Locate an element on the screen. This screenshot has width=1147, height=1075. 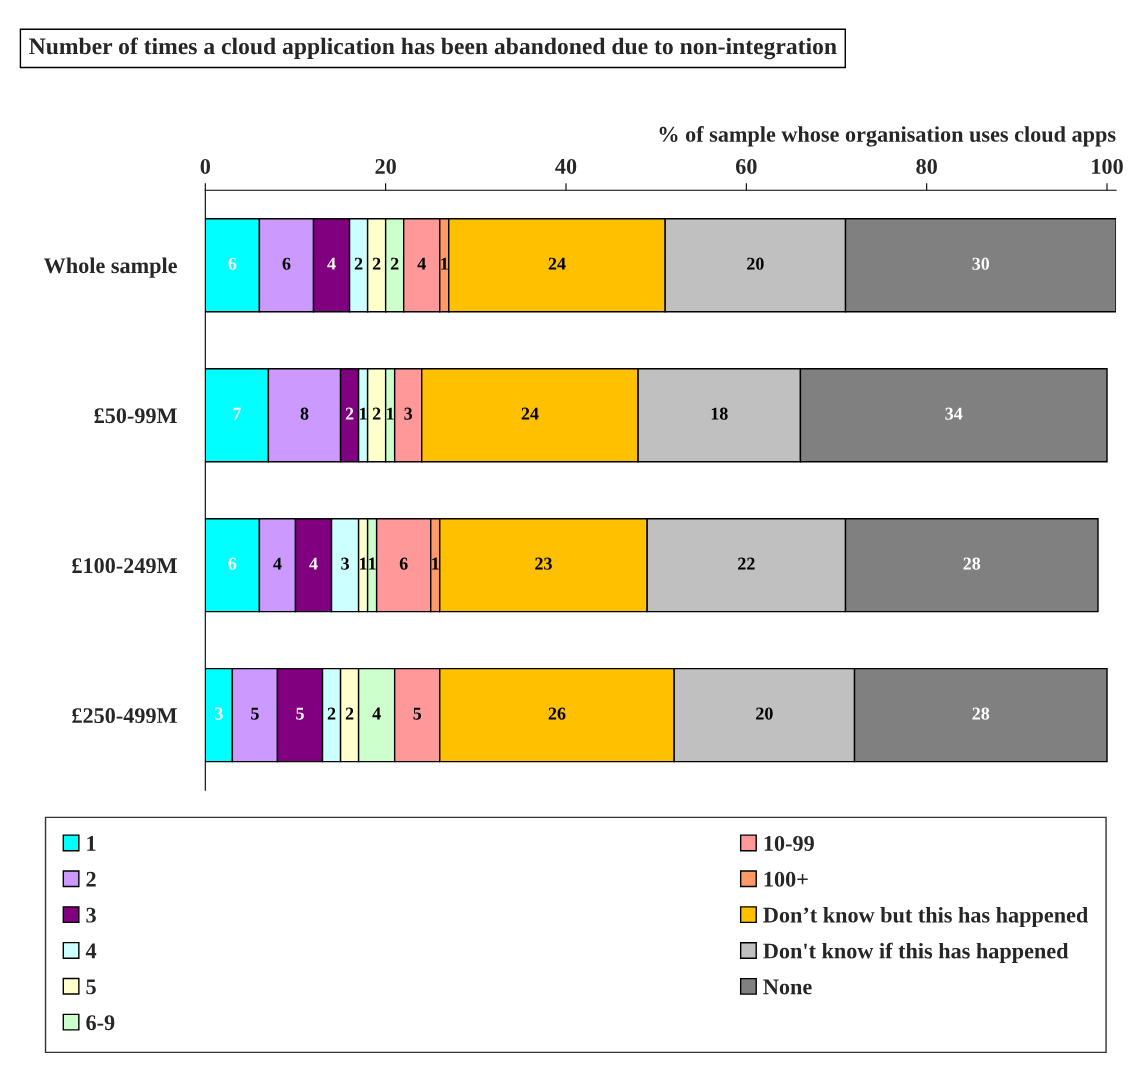
x-tick-label: 40 is located at coordinates (566, 166).